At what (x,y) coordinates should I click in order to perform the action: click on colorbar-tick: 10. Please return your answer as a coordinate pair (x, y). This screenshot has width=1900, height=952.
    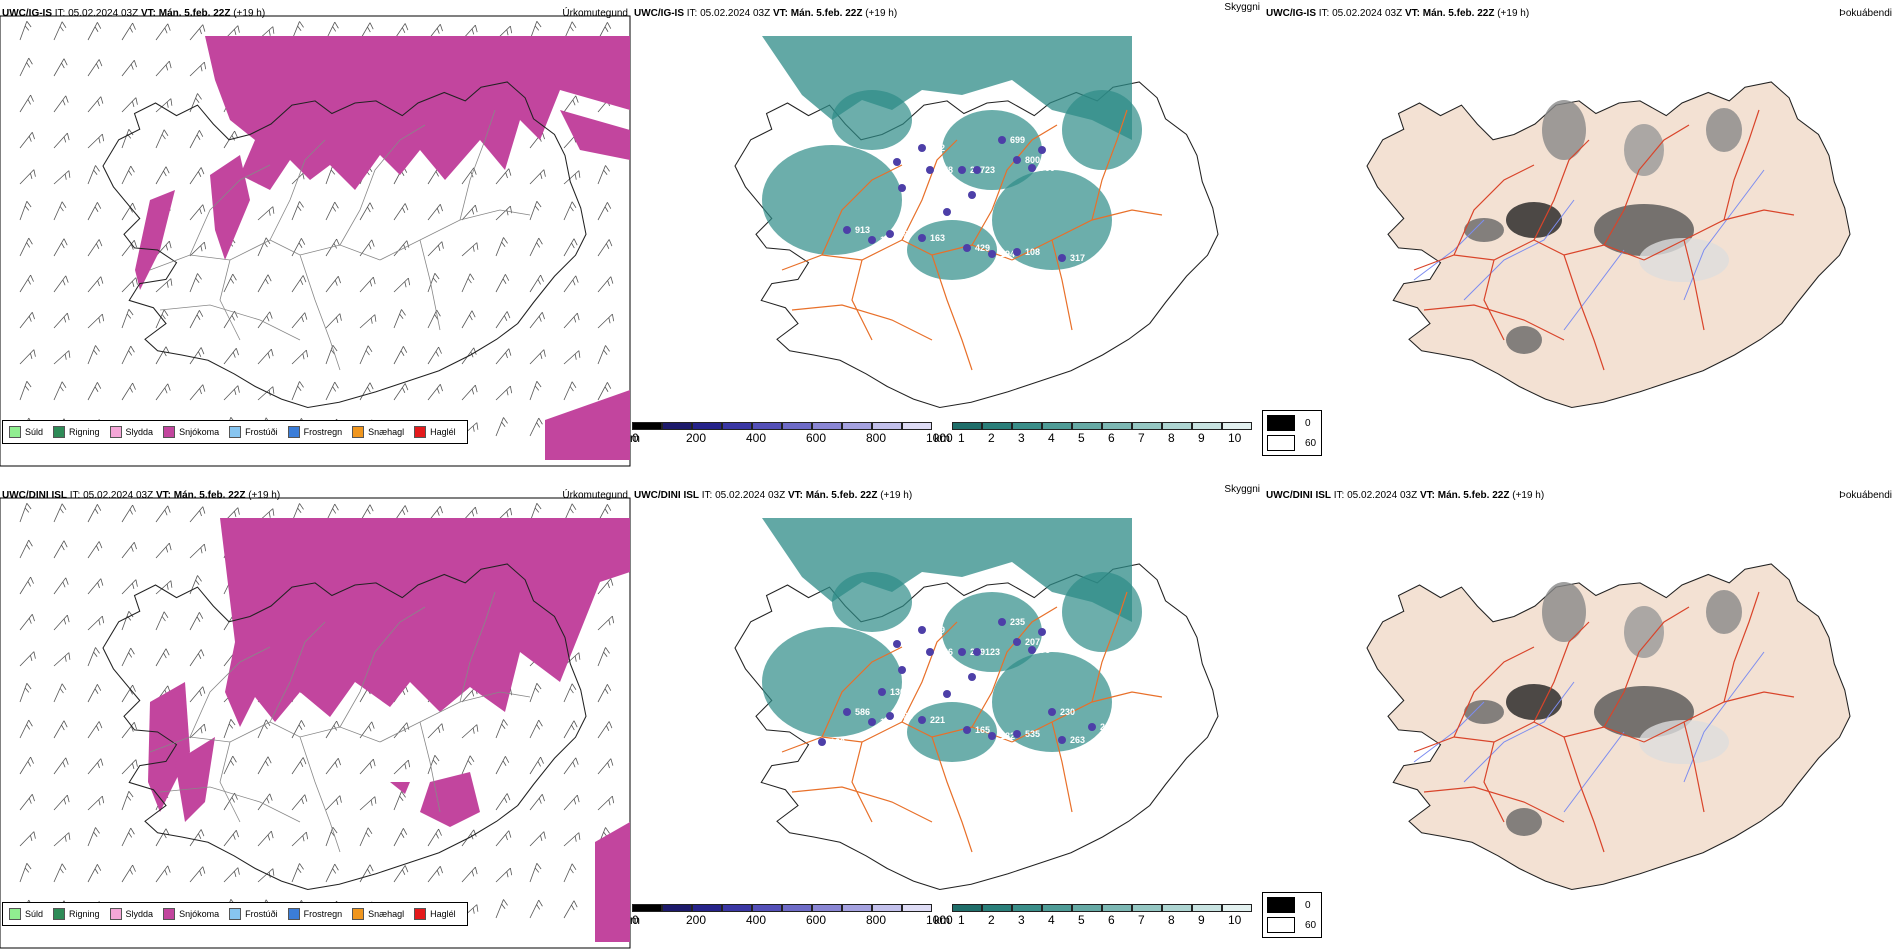
    Looking at the image, I should click on (1235, 438).